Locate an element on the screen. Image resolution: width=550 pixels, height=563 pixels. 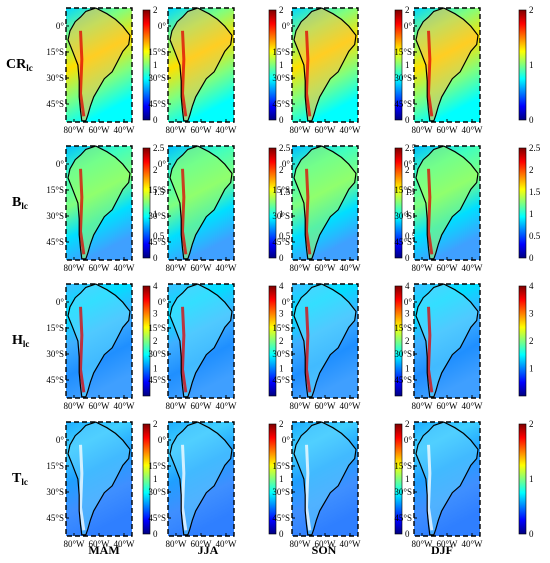
map-panel-b-mam: 0° 15°S 30°S 45°S 80°W 60°W 40°W 2.5 2 1.5 1 0.5 0 is located at coordinates (105, 208).